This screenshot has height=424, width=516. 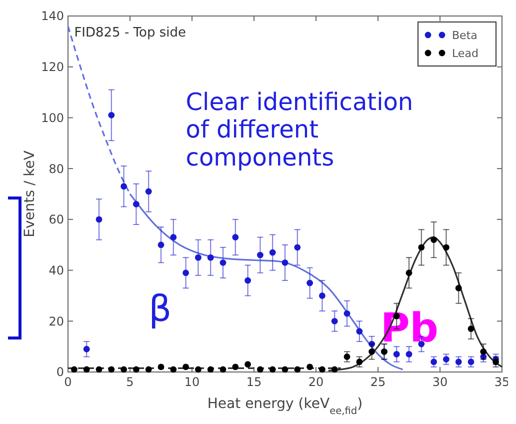 I want to click on y-axis-title: Events / keV, so click(x=30, y=194).